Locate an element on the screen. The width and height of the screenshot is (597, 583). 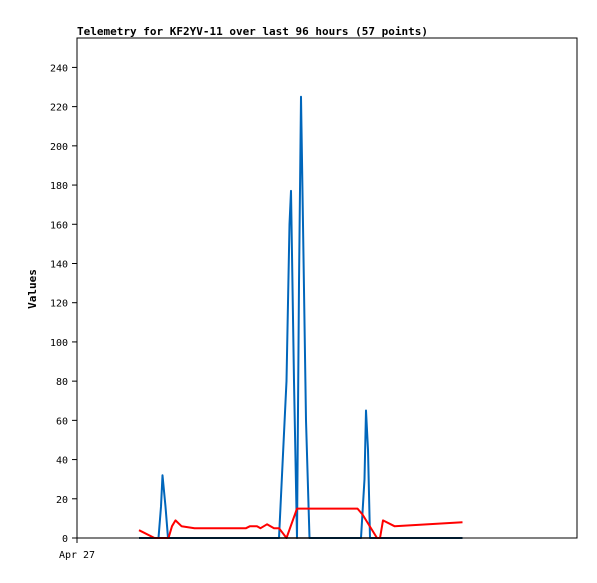
x-axis-ticks: Apr 27 is located at coordinates (77, 549).